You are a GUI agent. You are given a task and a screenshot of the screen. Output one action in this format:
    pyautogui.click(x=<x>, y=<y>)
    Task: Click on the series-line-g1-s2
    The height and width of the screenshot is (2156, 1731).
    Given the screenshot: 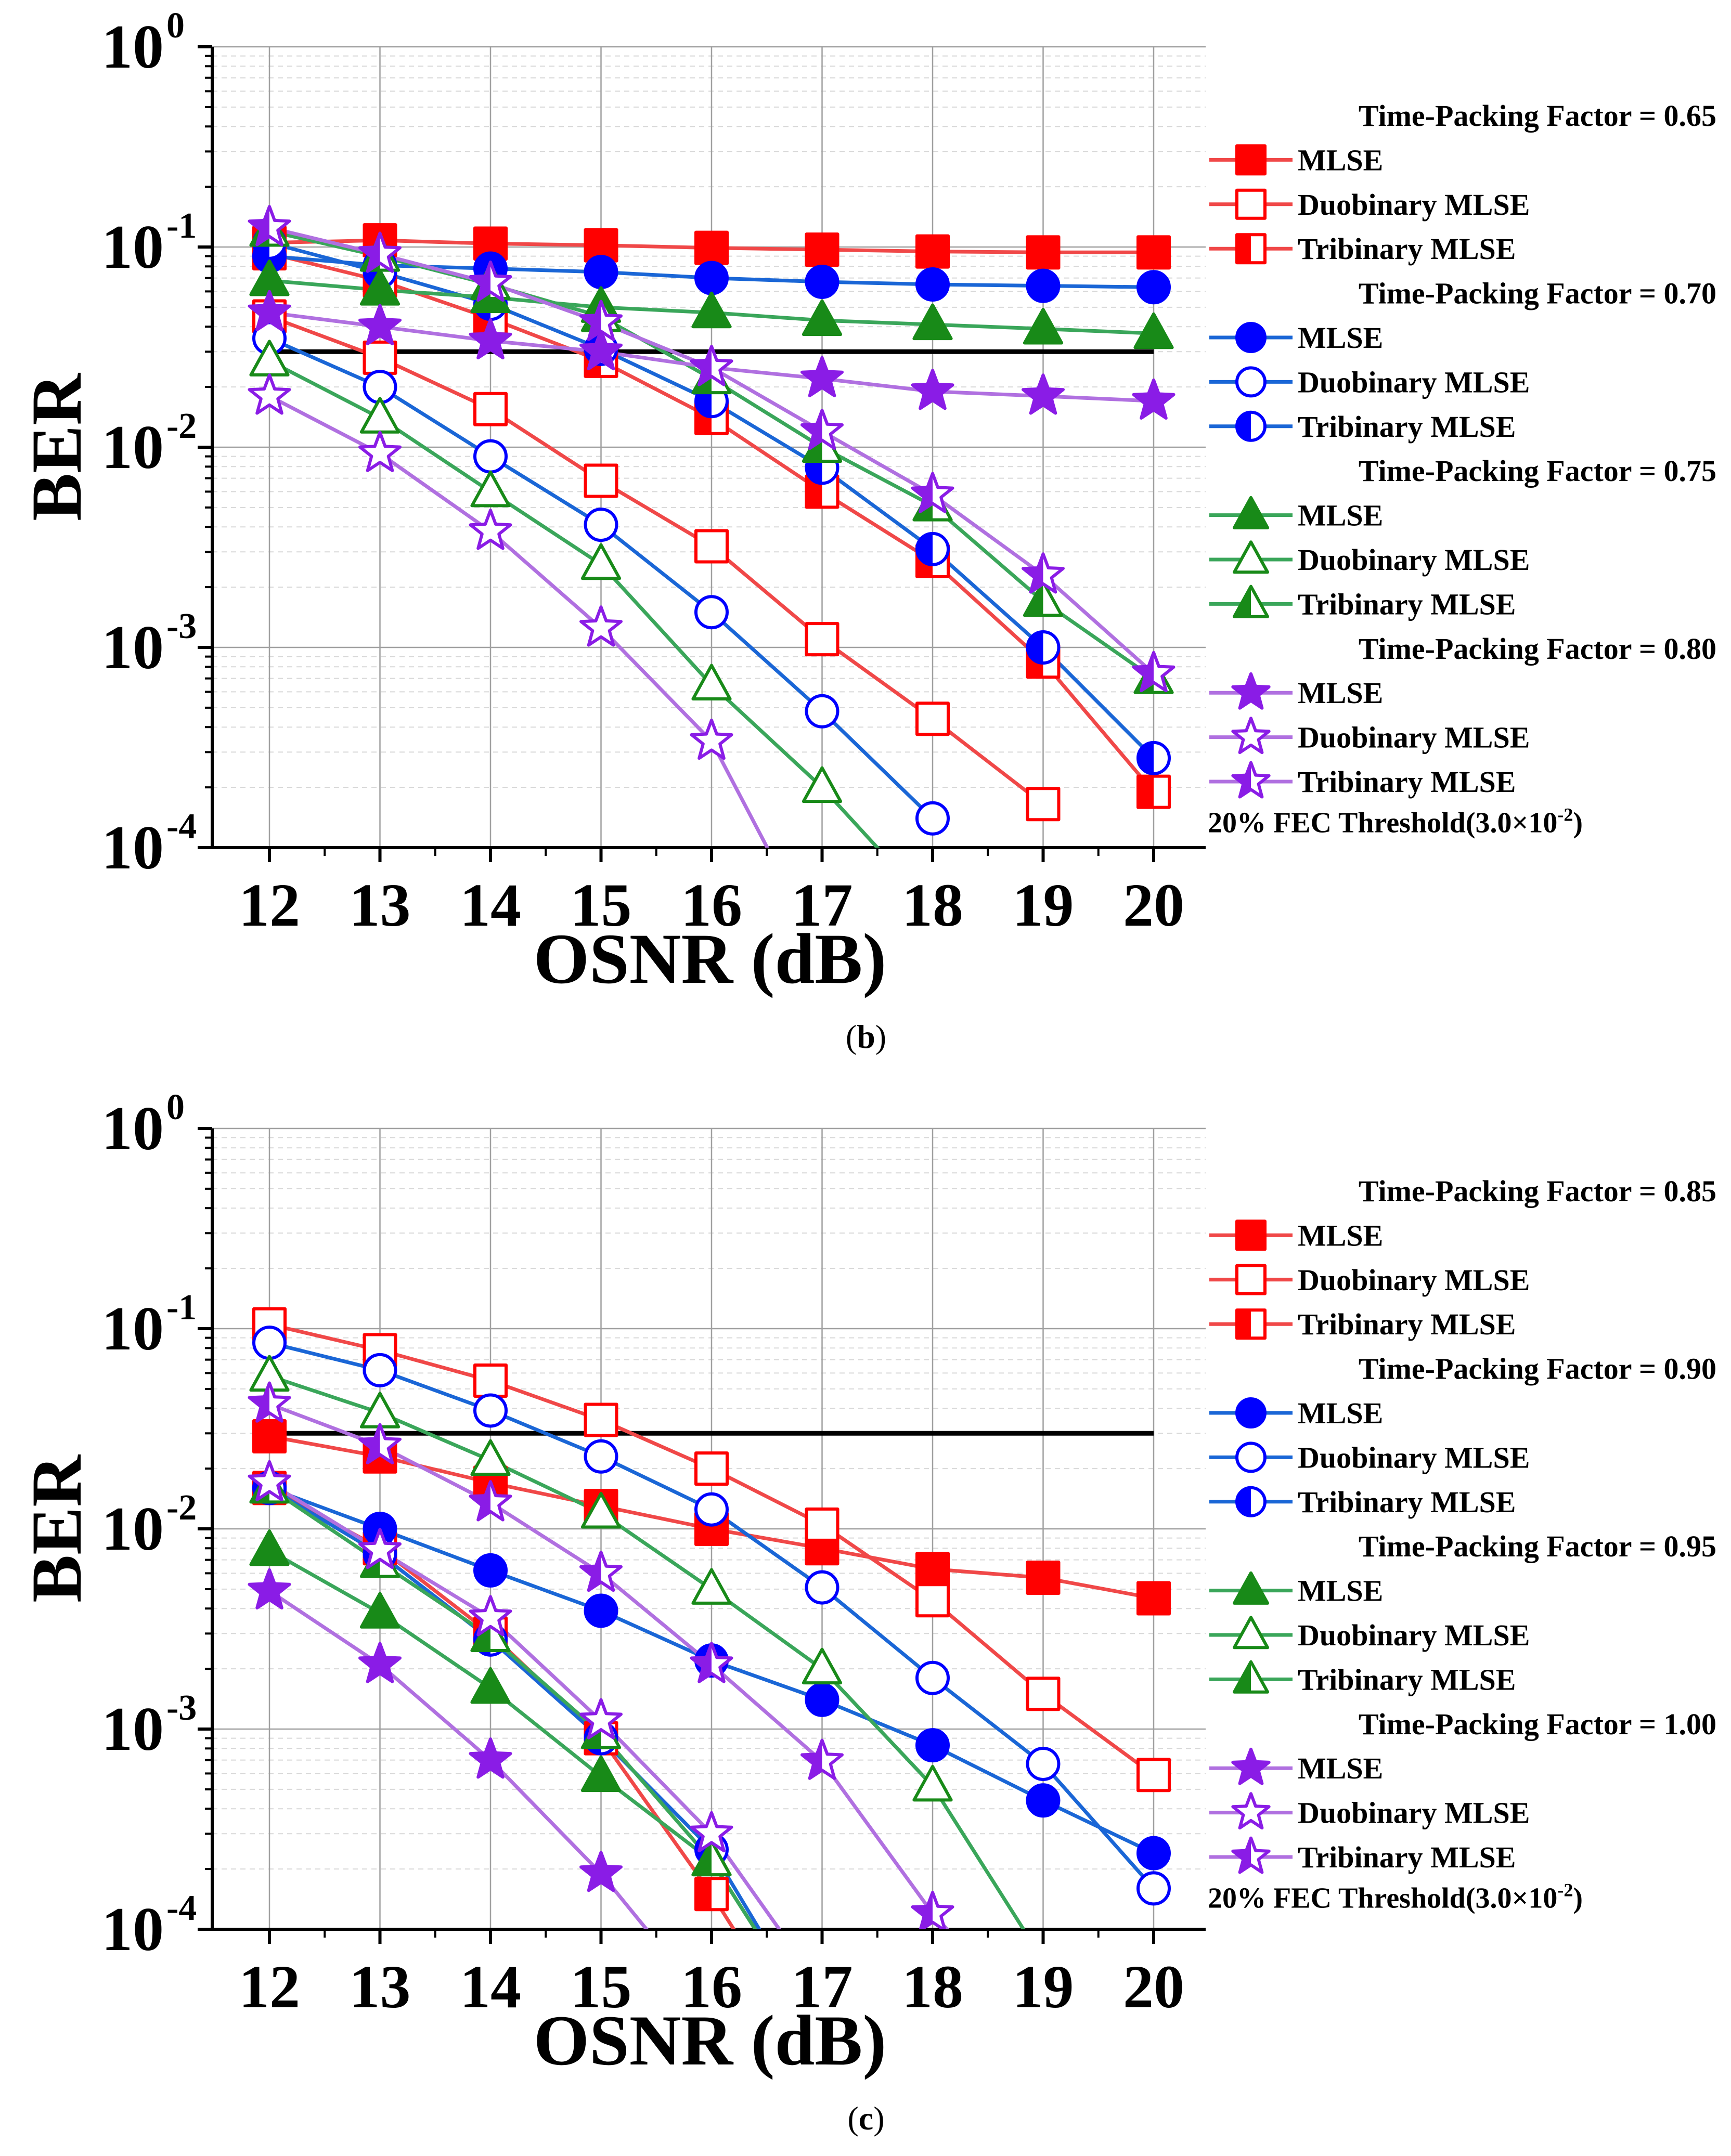 What is the action you would take?
    pyautogui.click(x=514, y=1707)
    